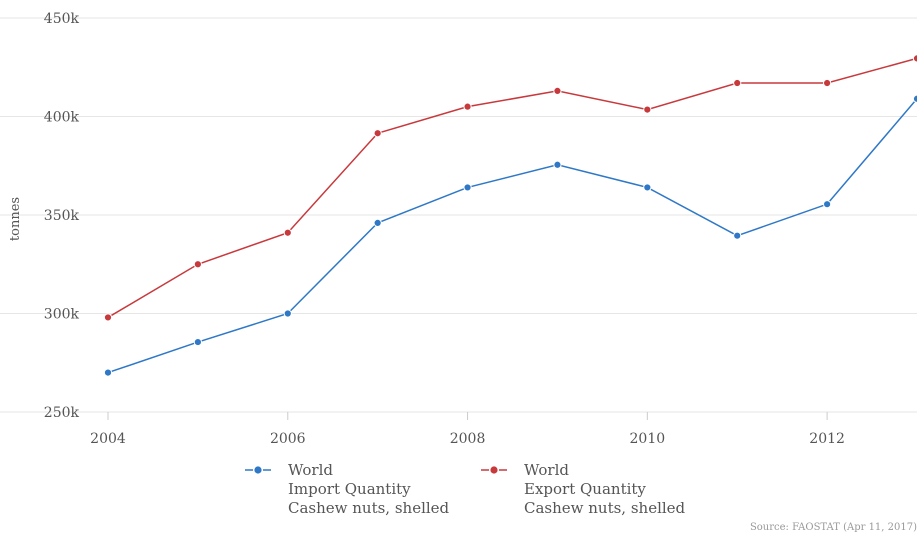  Describe the element at coordinates (833, 527) in the screenshot. I see `source-note: Source: FAOSTAT (Apr 11, 2017)` at that location.